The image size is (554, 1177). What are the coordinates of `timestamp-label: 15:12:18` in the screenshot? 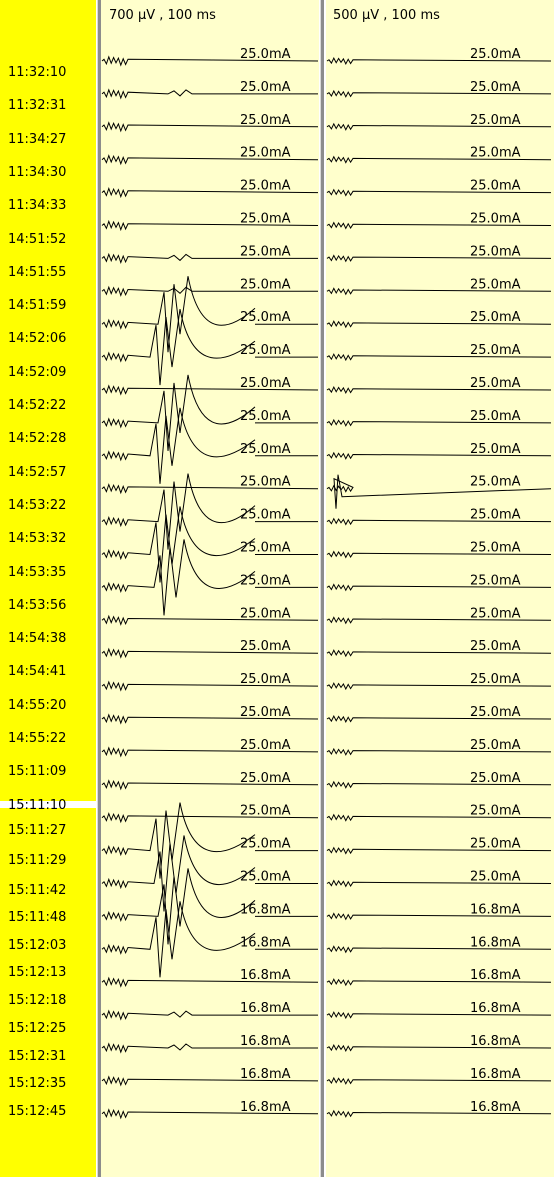 It's located at (37, 1000).